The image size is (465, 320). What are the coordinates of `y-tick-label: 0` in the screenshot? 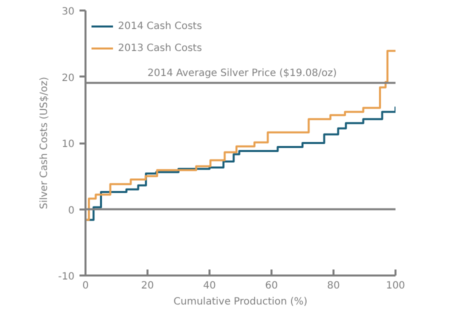 It's located at (71, 210).